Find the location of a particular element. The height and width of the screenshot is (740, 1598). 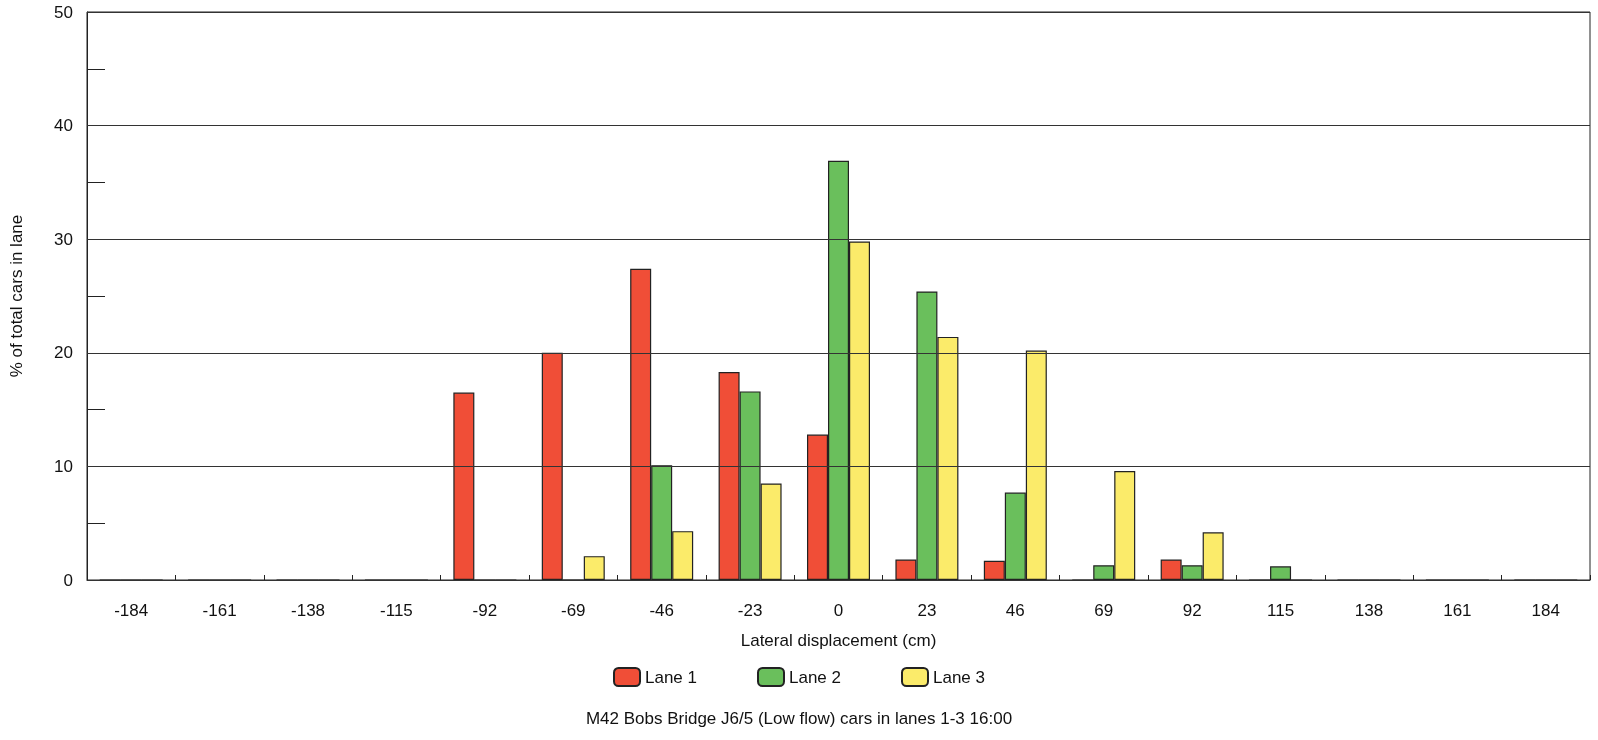

x-tick-label: -23 is located at coordinates (750, 610).